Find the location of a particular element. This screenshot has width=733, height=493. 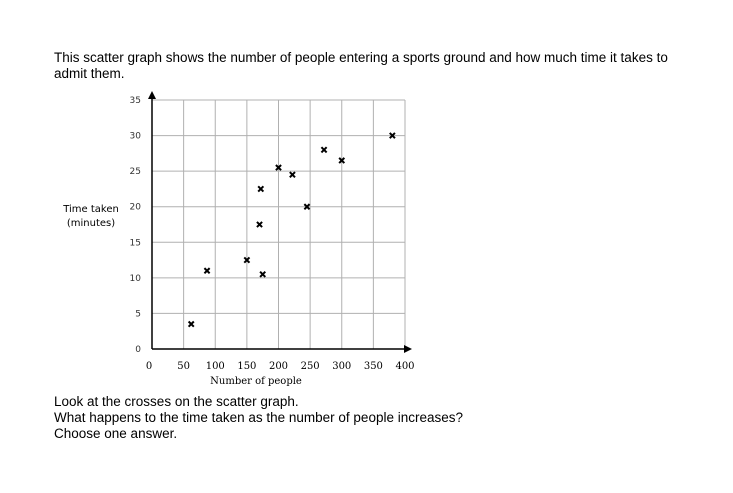

y-axis-label-line-1: Time taken is located at coordinates (91, 209).